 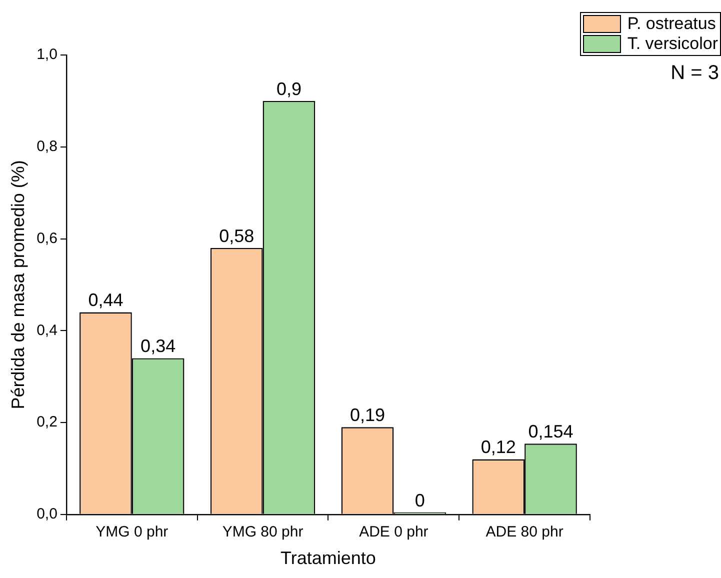 I want to click on x-tick-label: YMG 0 phr, so click(x=132, y=532).